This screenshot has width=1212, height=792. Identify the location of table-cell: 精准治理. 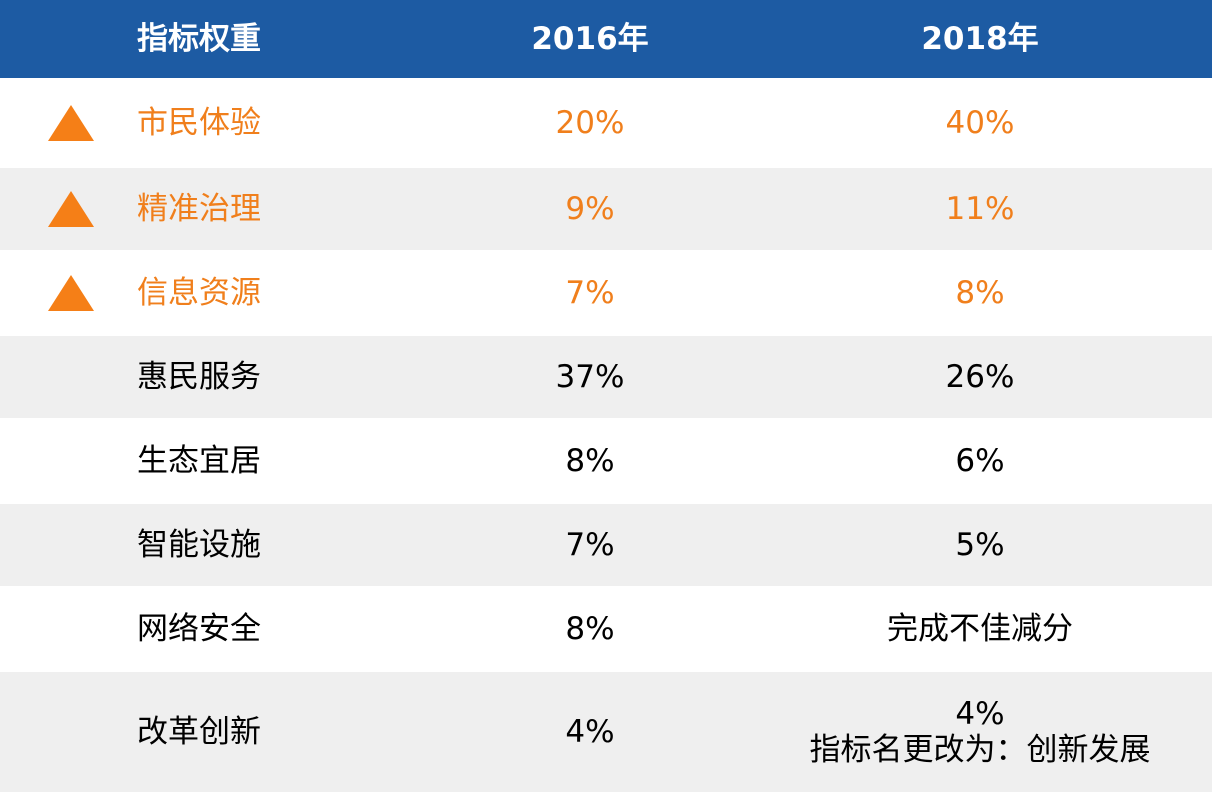
(199, 209).